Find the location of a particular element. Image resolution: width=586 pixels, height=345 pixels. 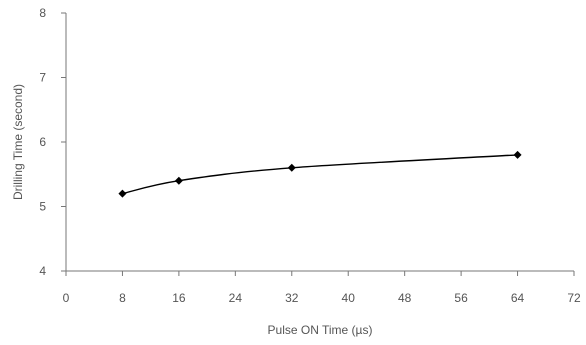

x-tick-label: 16 is located at coordinates (179, 298).